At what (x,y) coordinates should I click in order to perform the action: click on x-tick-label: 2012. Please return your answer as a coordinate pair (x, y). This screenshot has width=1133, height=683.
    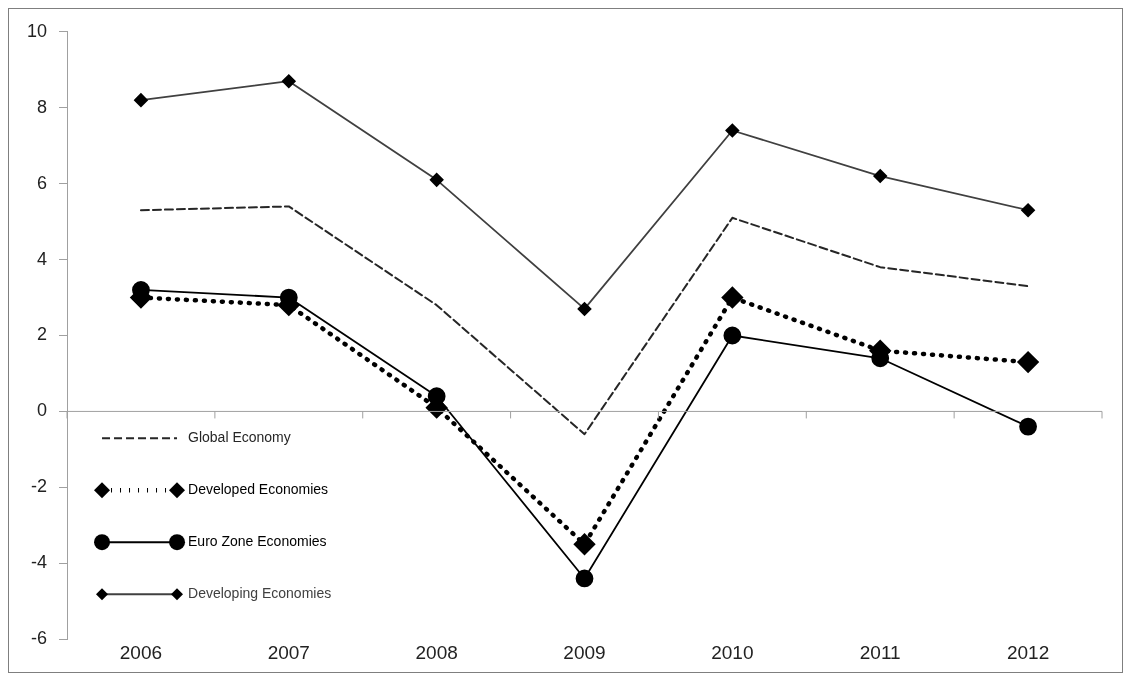
    Looking at the image, I should click on (1028, 652).